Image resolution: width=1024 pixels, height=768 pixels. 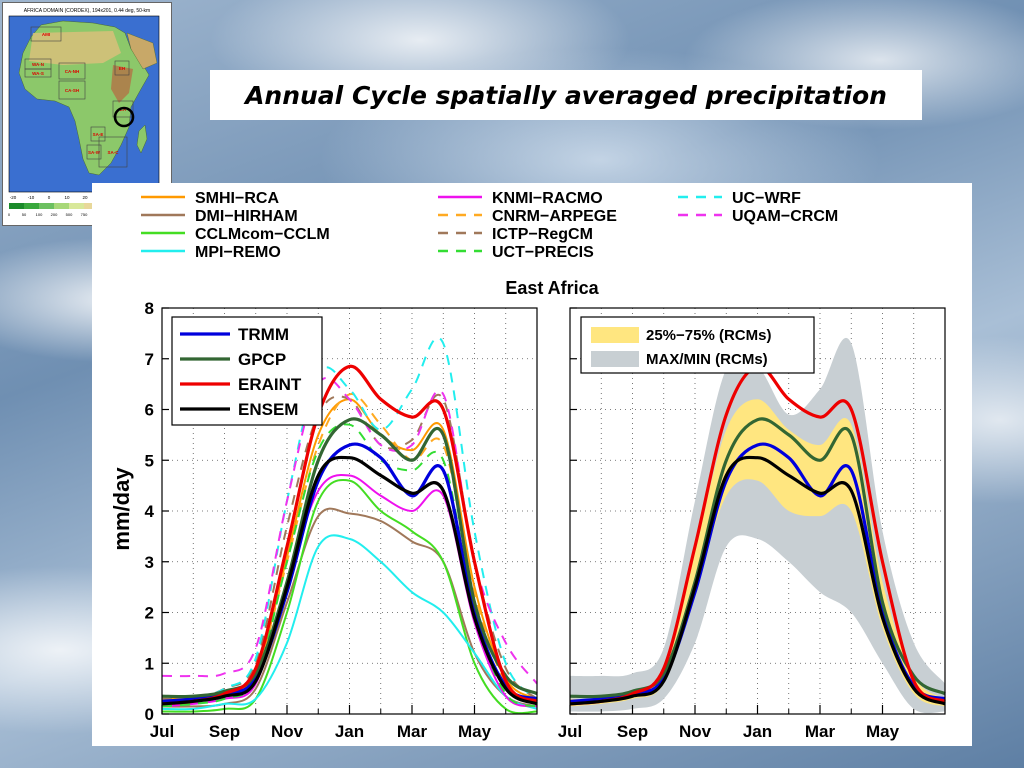 What do you see at coordinates (150, 511) in the screenshot?
I see `y-tick-label: 4` at bounding box center [150, 511].